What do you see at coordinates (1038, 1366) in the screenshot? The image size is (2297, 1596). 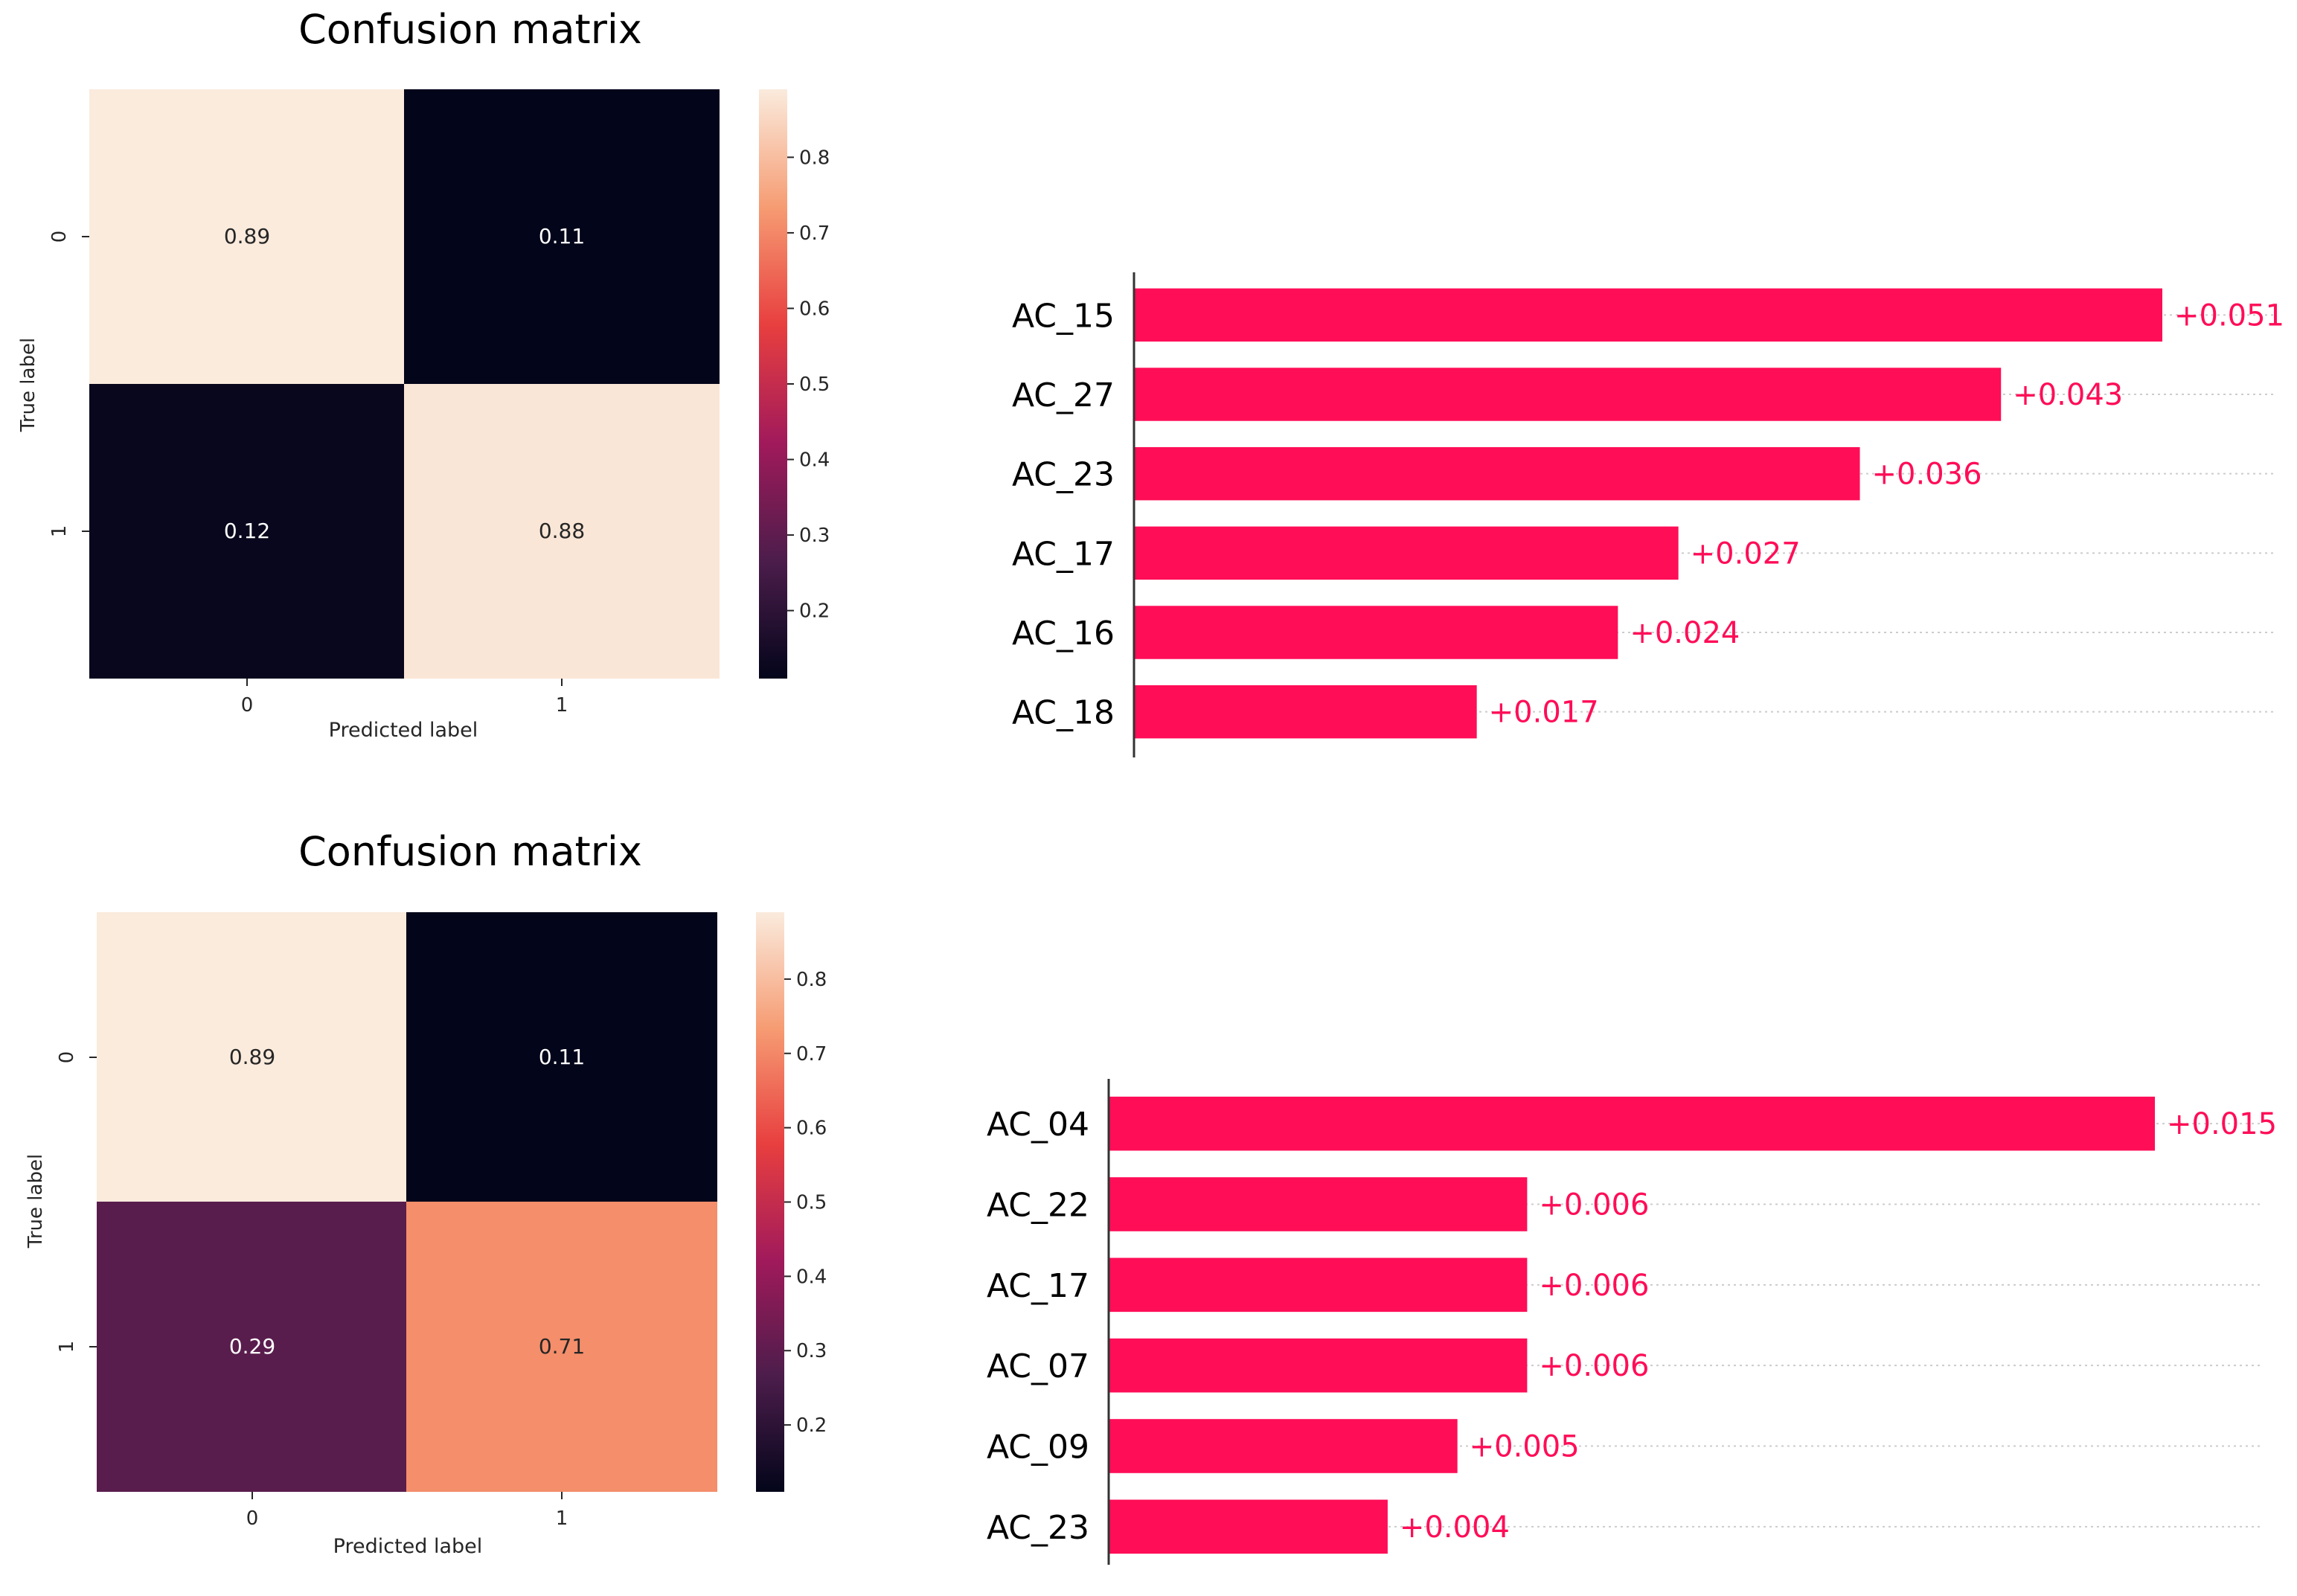 I see `category-label: AC_07` at bounding box center [1038, 1366].